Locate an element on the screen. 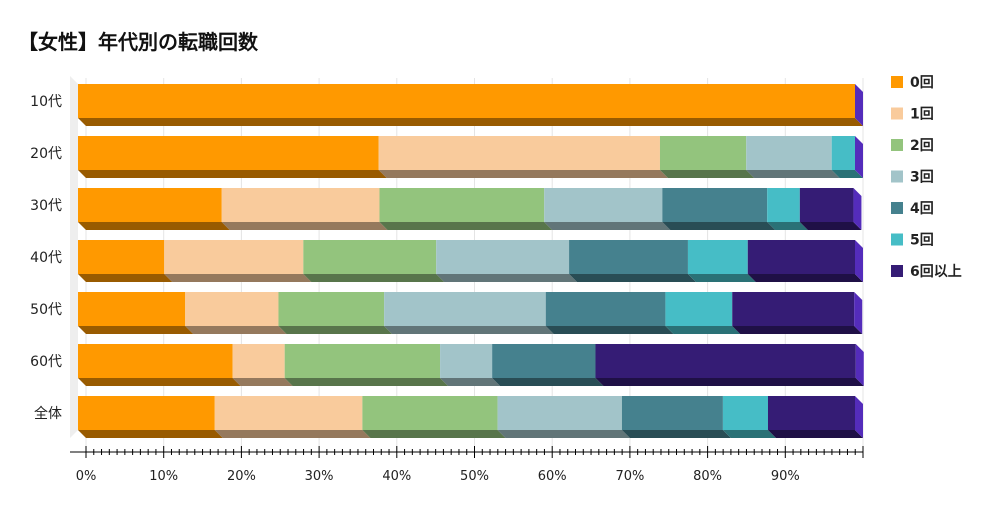 Image resolution: width=1000 pixels, height=511 pixels. x-tick-label: 90% is located at coordinates (785, 476).